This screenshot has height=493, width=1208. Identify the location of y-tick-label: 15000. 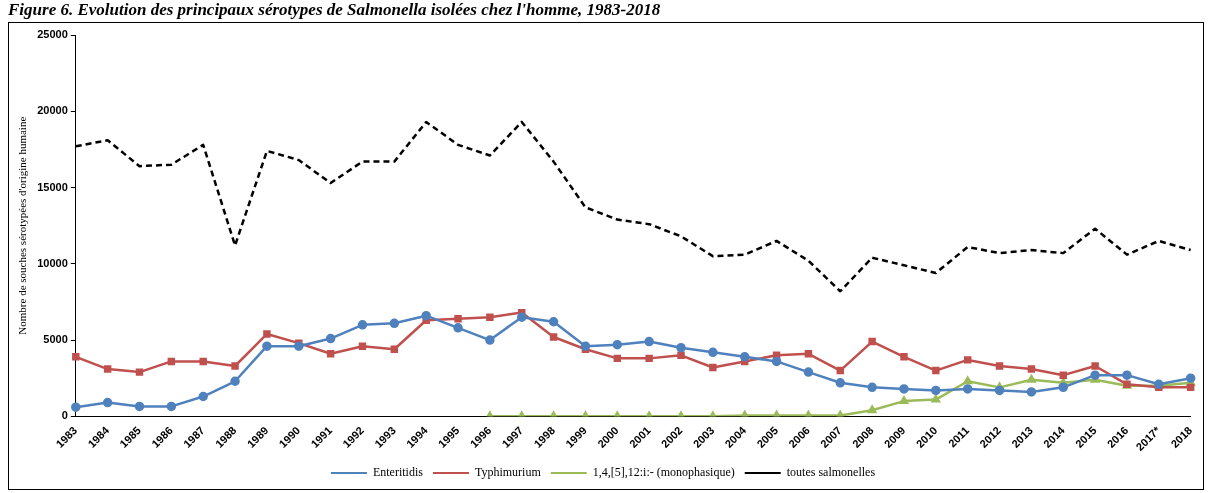
(52, 186).